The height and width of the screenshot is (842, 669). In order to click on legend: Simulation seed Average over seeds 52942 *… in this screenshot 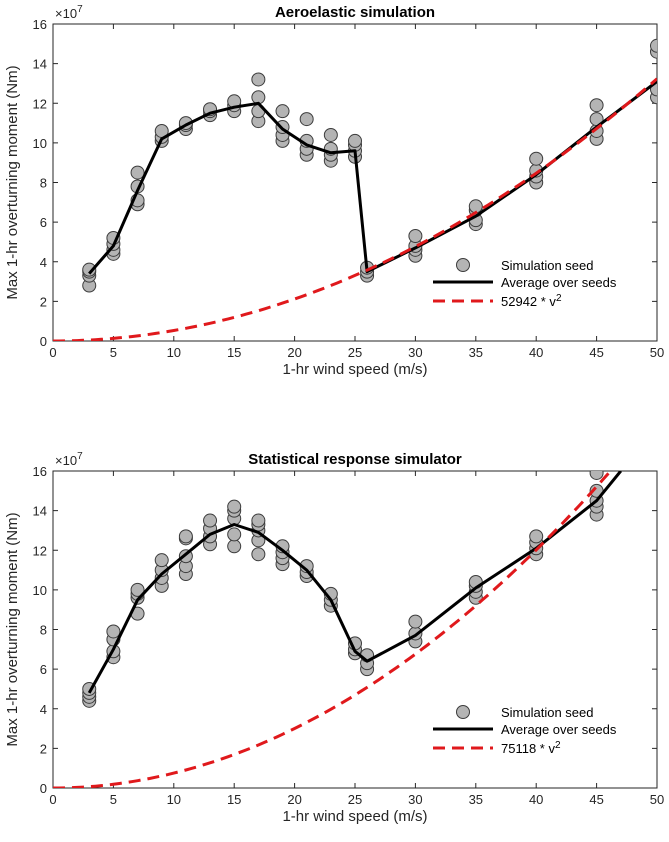, I will do `click(525, 283)`.